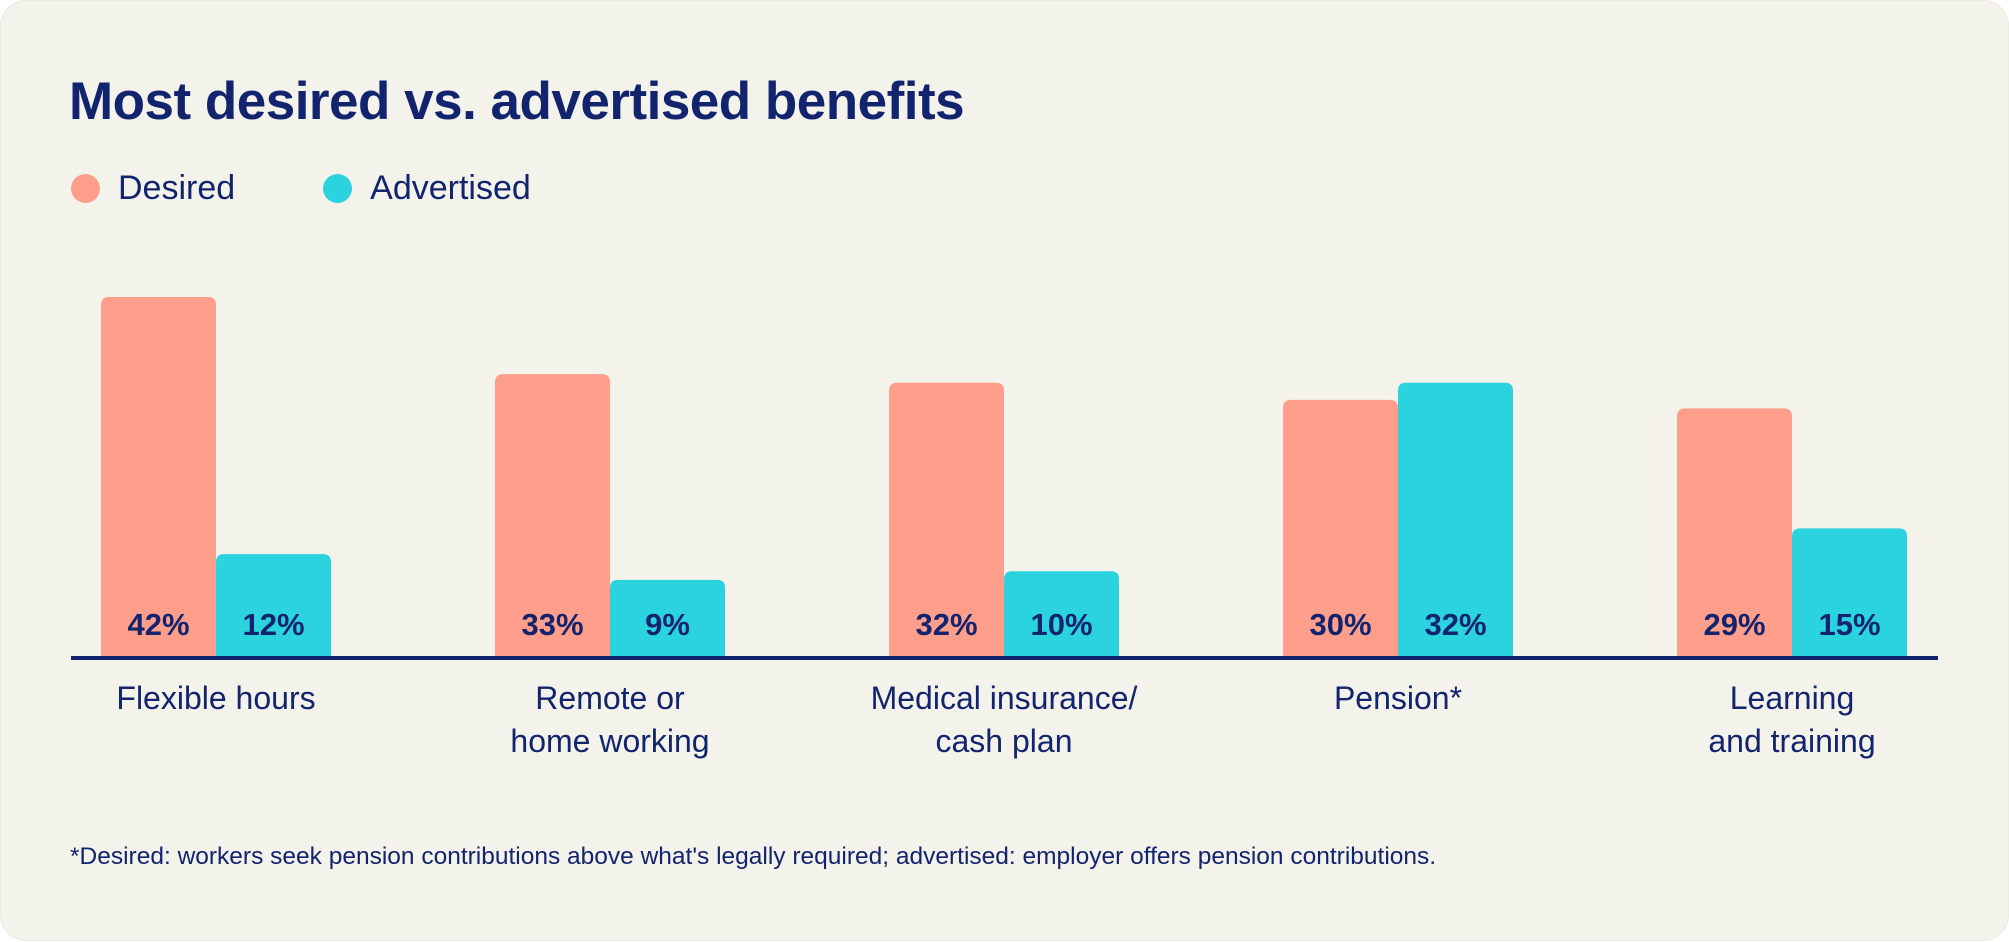  I want to click on legend-item-advertised: Advertised, so click(427, 188).